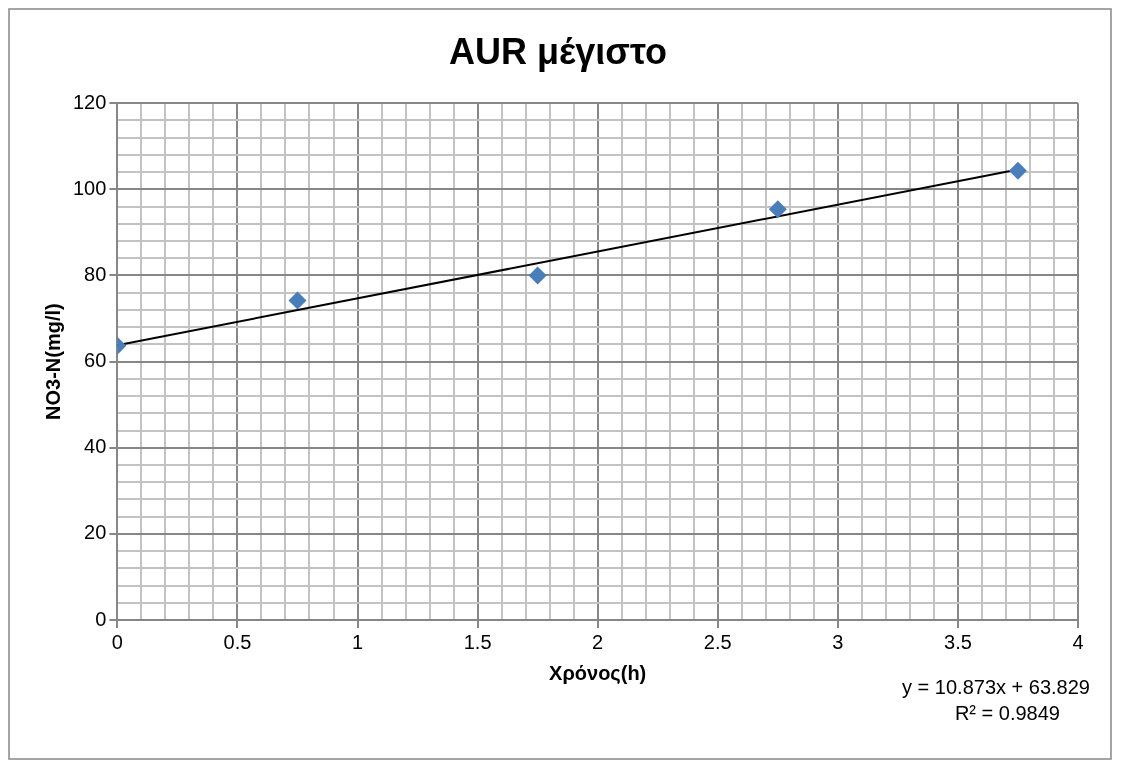  What do you see at coordinates (838, 641) in the screenshot?
I see `x-tick-label: 3` at bounding box center [838, 641].